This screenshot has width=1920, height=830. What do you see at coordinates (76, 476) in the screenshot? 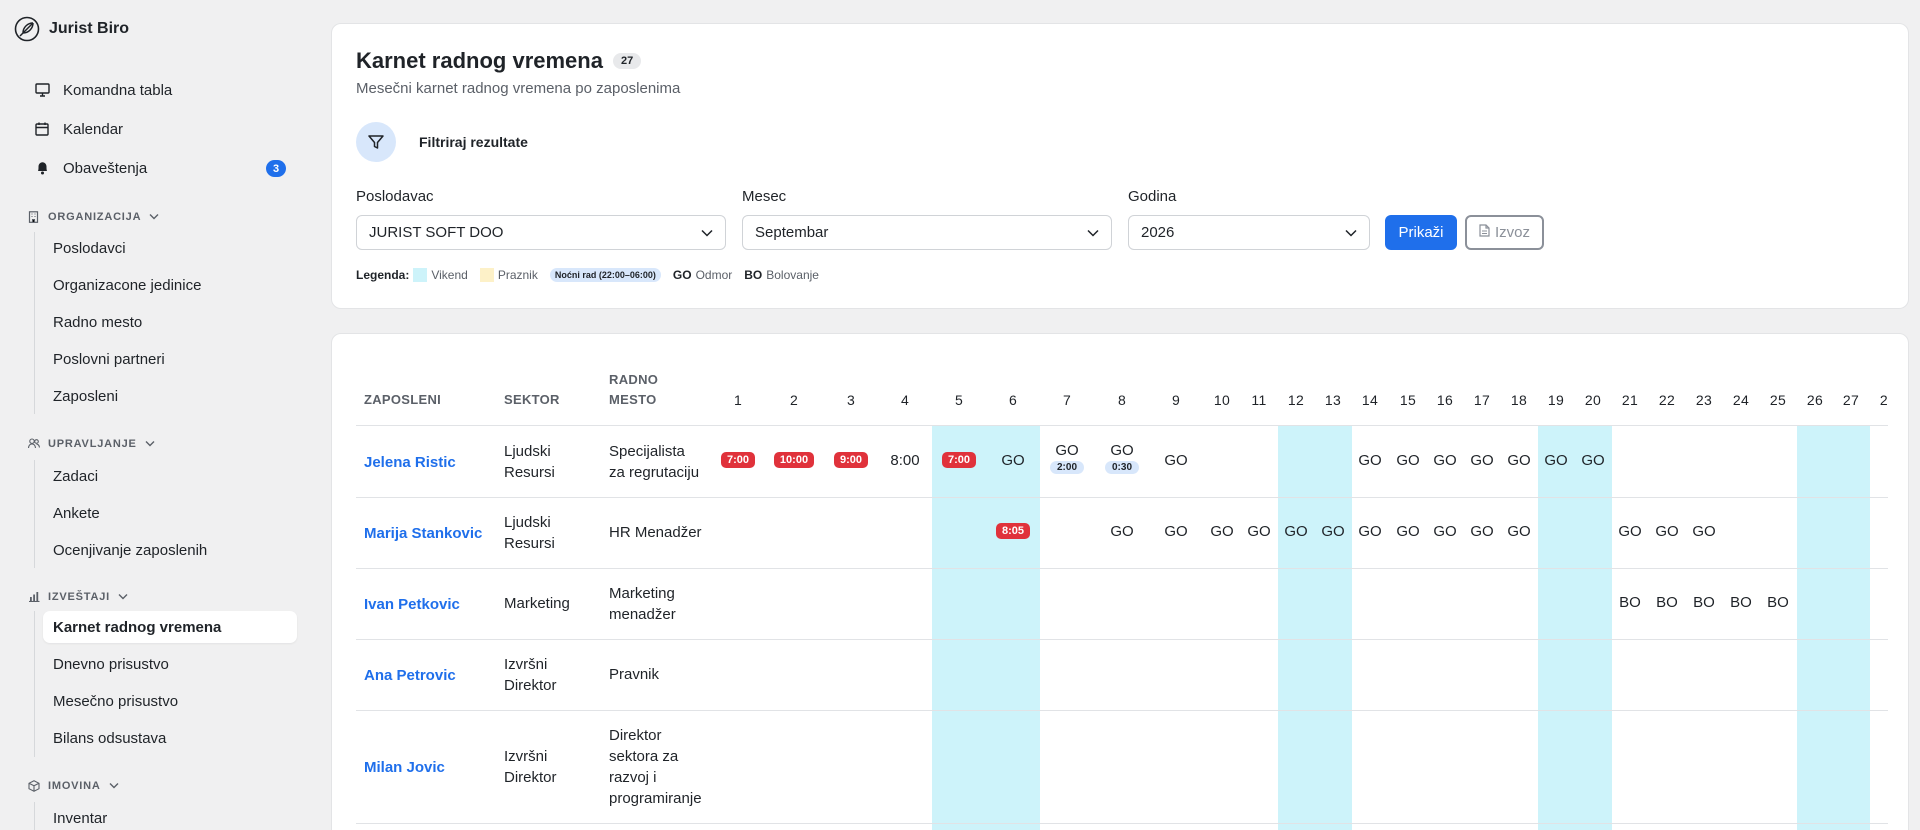
I see `nav-item-zadaci: Zadaci` at bounding box center [76, 476].